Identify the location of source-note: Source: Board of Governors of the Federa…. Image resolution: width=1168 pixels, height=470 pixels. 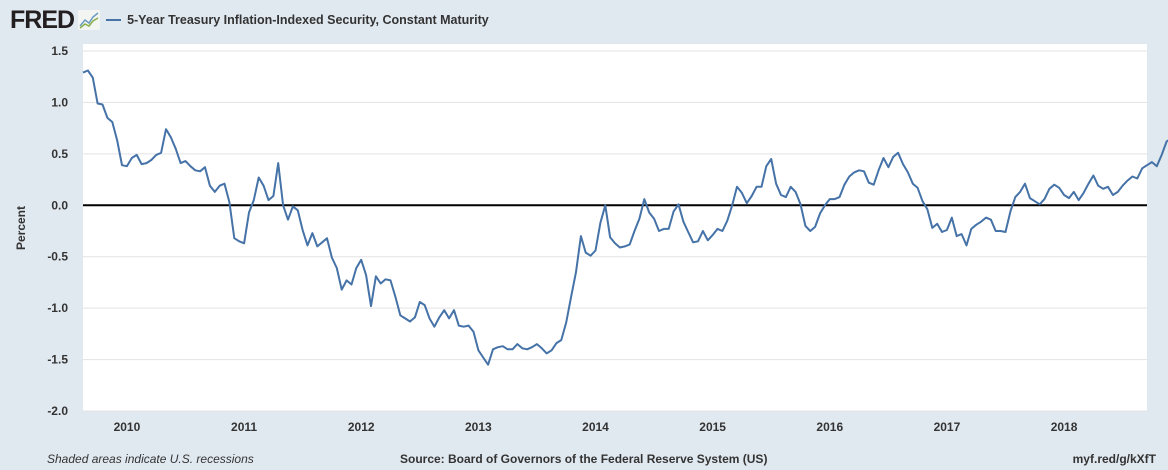
(584, 459).